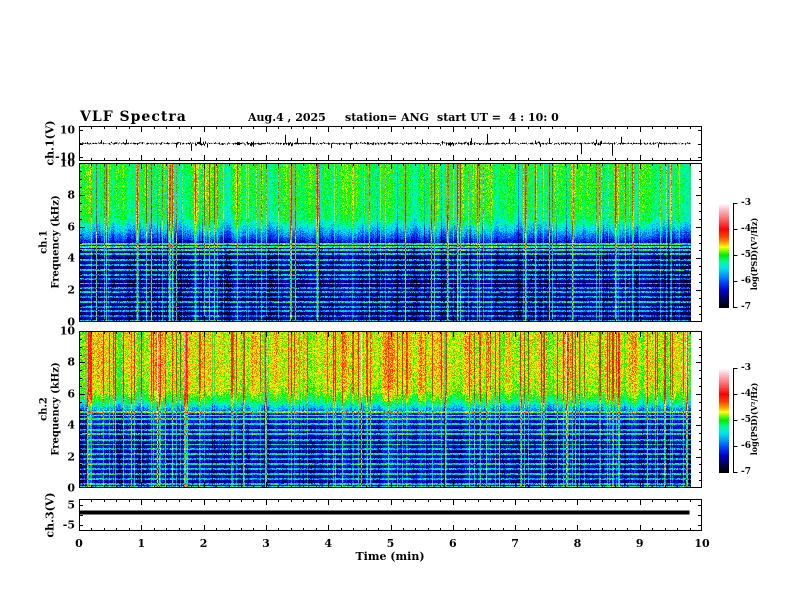 The width and height of the screenshot is (792, 612). Describe the element at coordinates (71, 258) in the screenshot. I see `spec1-ytick: 4` at that location.